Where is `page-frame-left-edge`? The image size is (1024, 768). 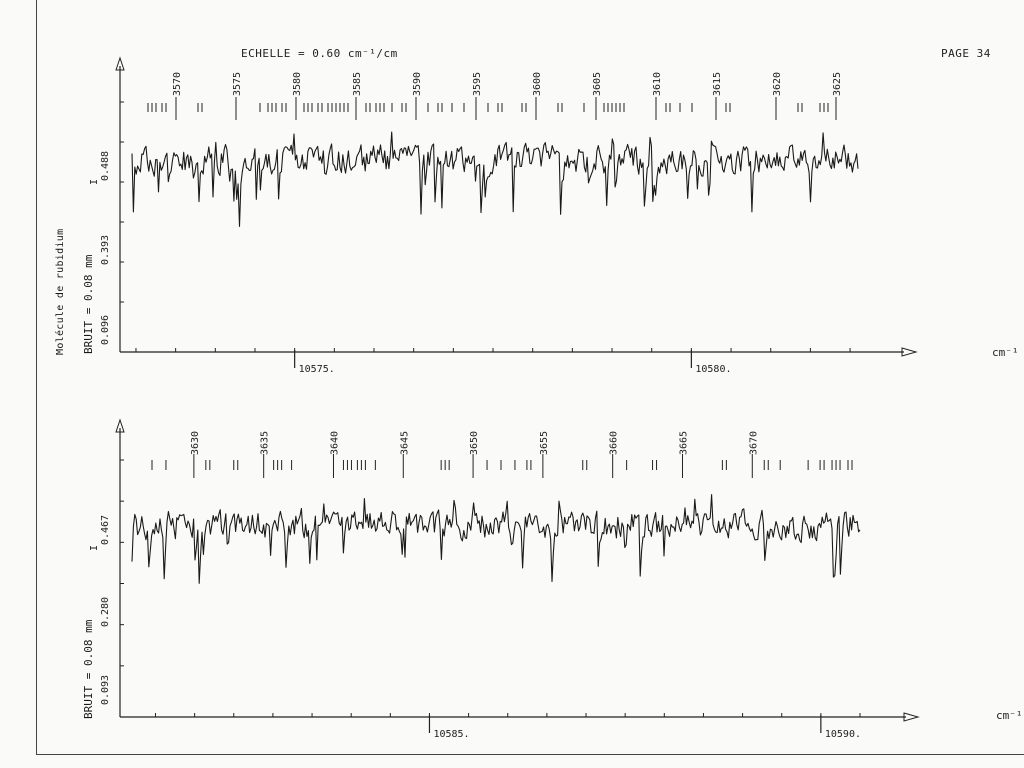 page-frame-left-edge is located at coordinates (36, 377).